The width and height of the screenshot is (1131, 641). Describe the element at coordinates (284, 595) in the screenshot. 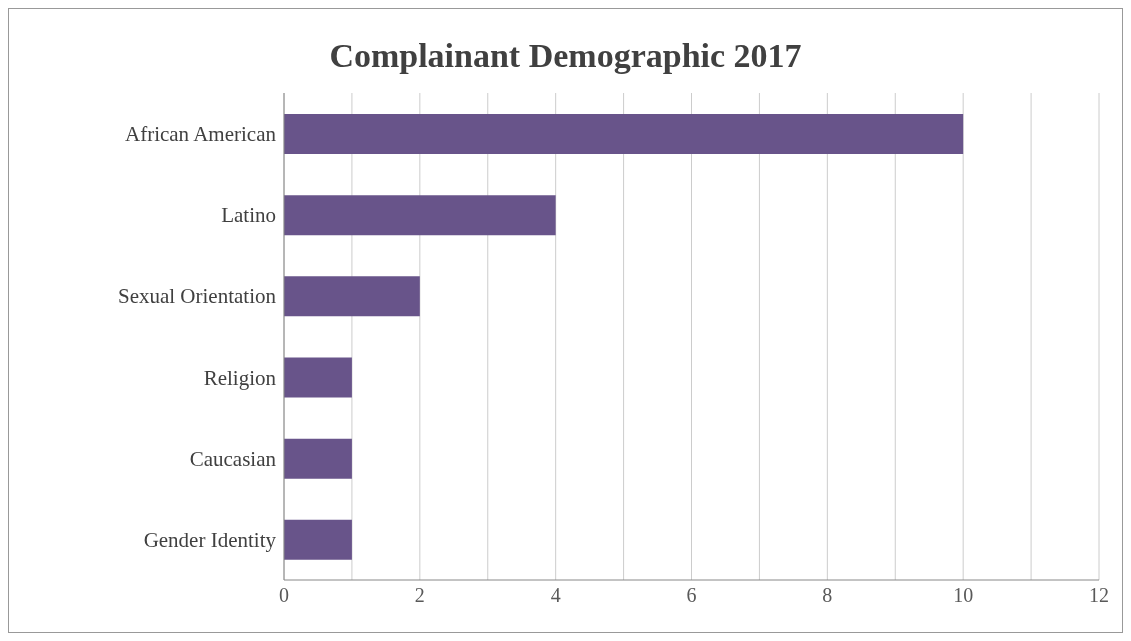

I see `x-tick-label: 0` at that location.